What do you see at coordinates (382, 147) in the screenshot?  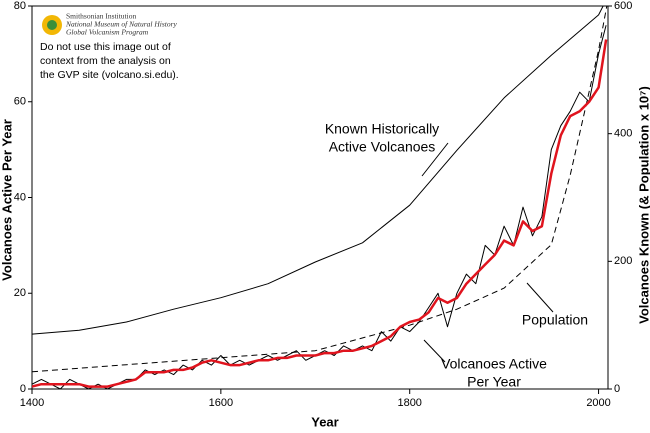 I see `annotation: Active Volcanoes` at bounding box center [382, 147].